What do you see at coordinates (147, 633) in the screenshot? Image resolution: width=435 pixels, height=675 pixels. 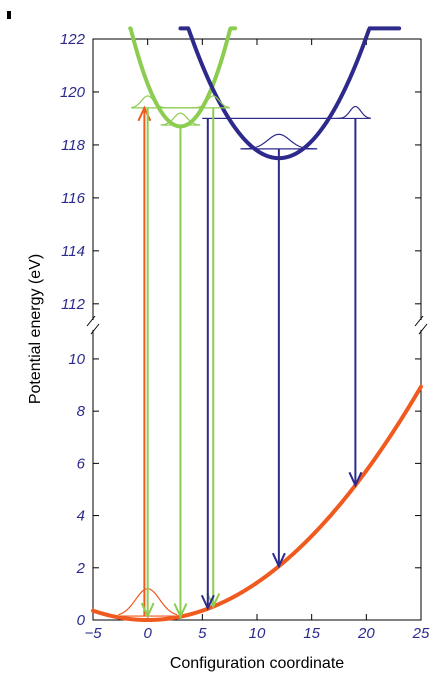 I see `x-tick-label: 0` at bounding box center [147, 633].